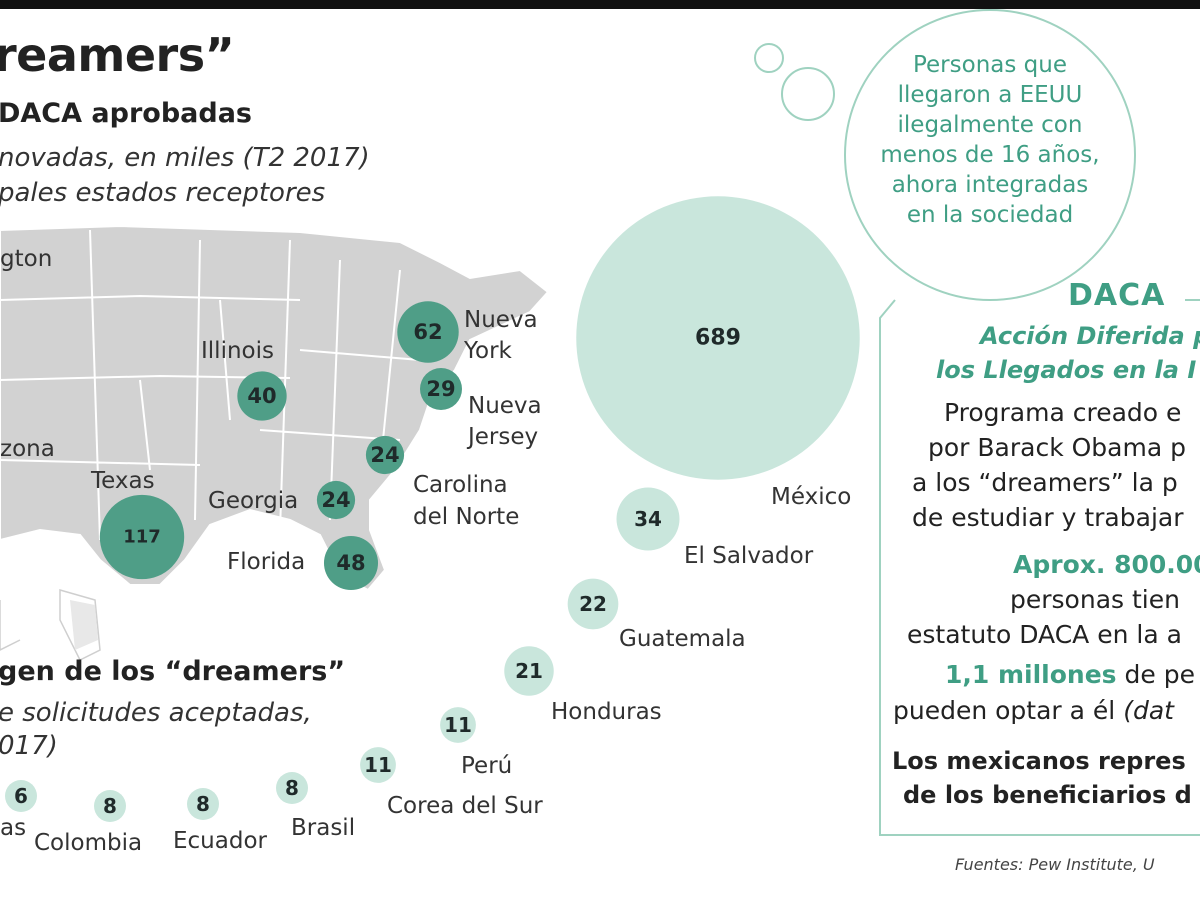  Describe the element at coordinates (1057, 447) in the screenshot. I see `daca-text-2: por Barack Obama p` at that location.